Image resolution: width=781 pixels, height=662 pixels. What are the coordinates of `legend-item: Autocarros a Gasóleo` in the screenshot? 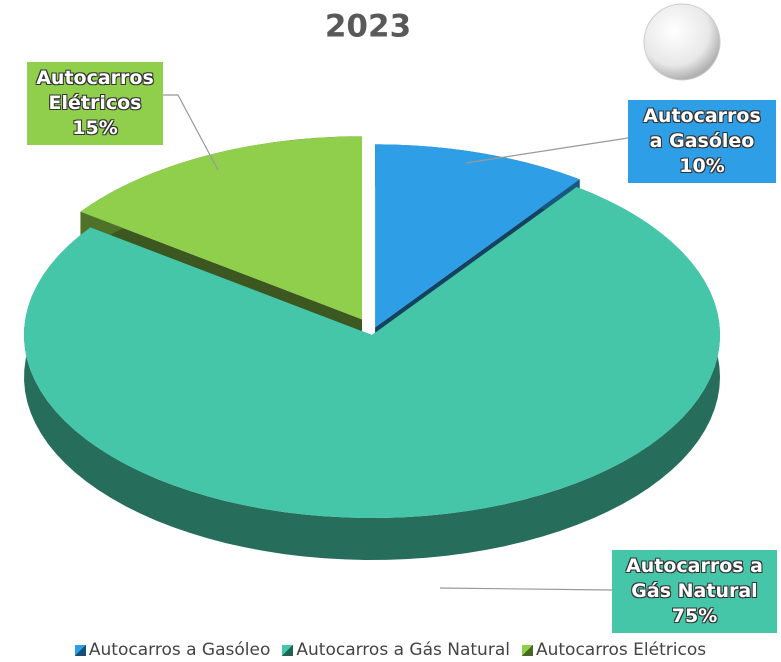 It's located at (172, 650).